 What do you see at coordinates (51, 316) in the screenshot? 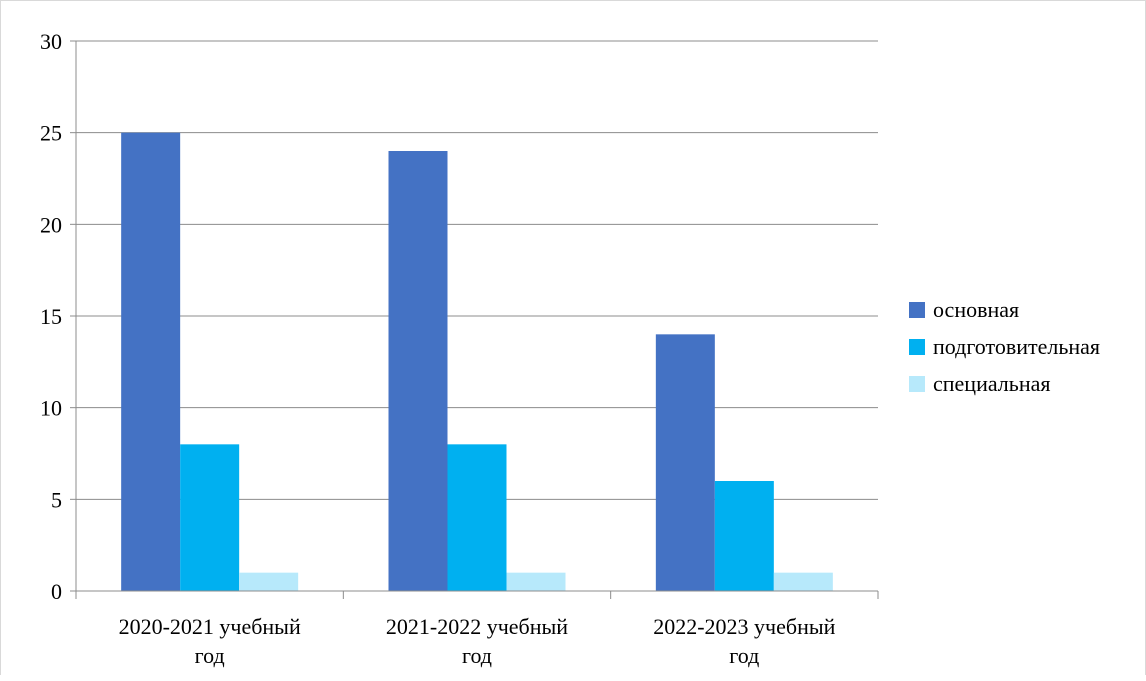
I see `y-tick-label: 15` at bounding box center [51, 316].